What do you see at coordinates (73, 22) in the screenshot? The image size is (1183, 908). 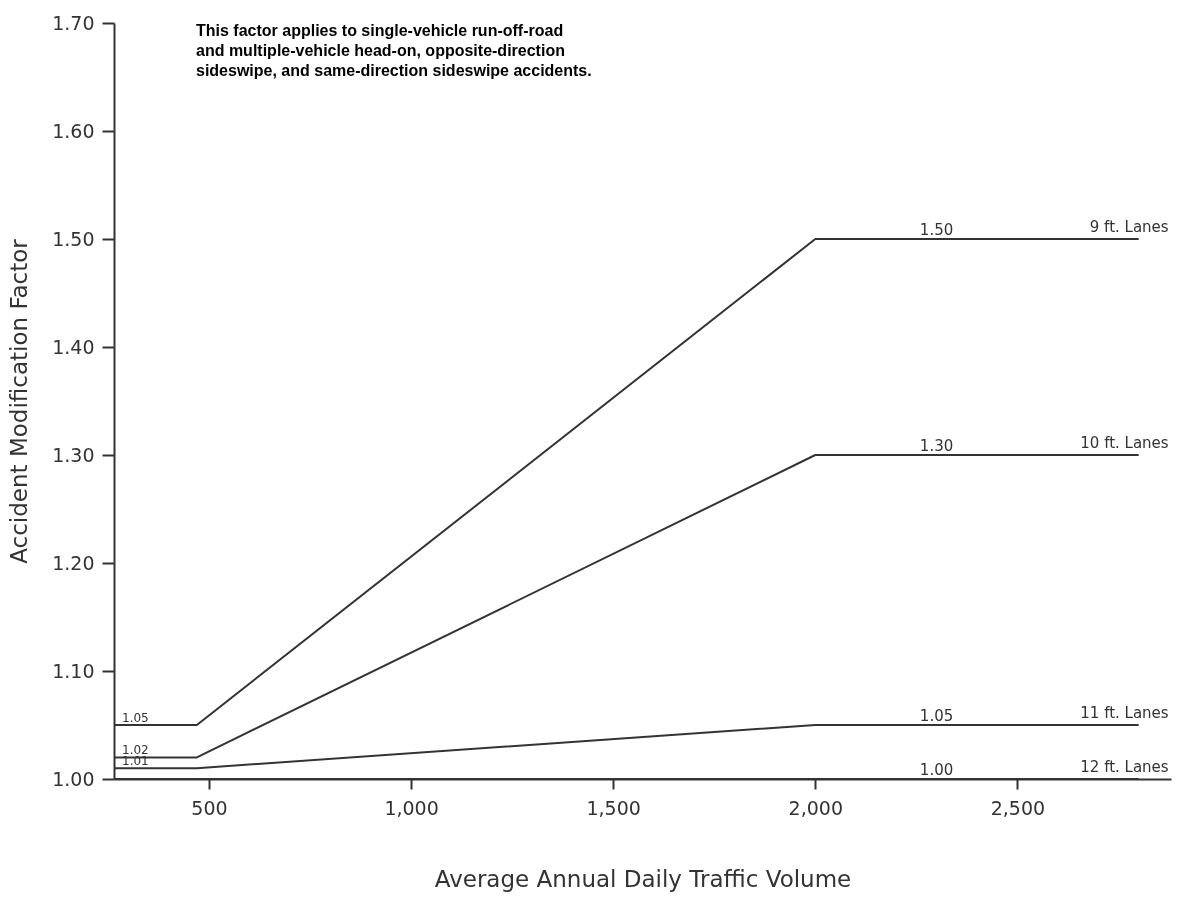 I see `y-tick-label: 1.70` at bounding box center [73, 22].